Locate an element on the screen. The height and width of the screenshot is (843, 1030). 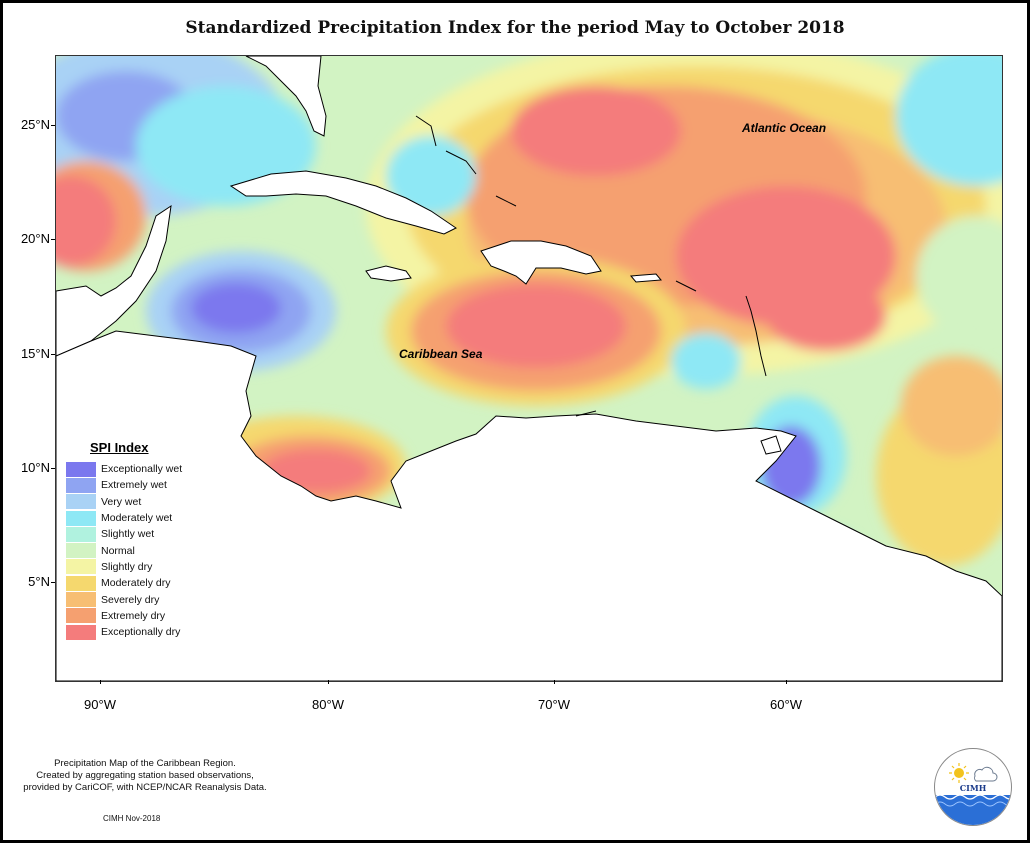
lat-label-20n: 20°N is located at coordinates (35, 238).